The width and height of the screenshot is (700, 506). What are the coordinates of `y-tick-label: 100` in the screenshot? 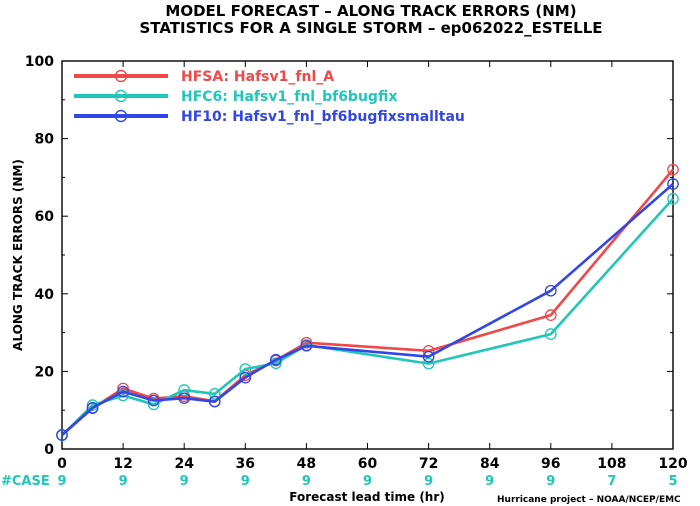 It's located at (39, 62).